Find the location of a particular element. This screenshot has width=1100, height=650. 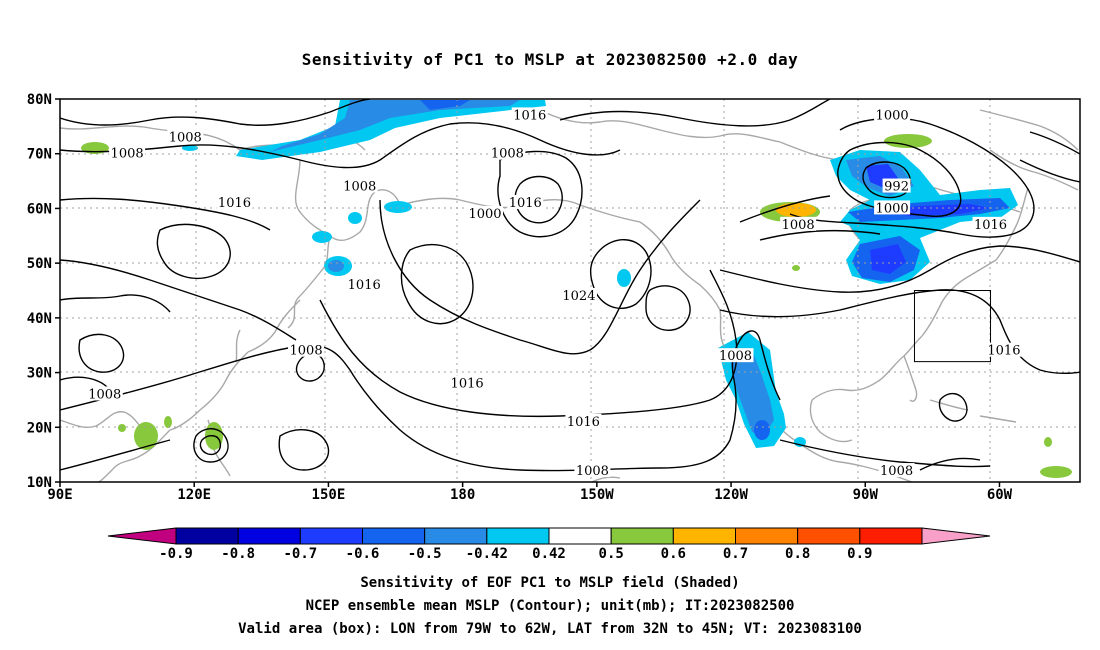

lon-tick-label: 60W is located at coordinates (1000, 495).